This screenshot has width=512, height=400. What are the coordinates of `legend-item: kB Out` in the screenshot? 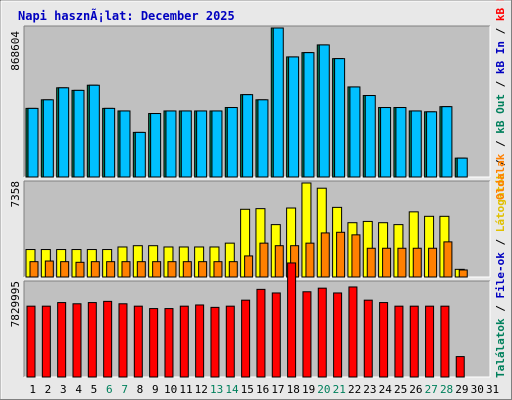 It's located at (500, 114).